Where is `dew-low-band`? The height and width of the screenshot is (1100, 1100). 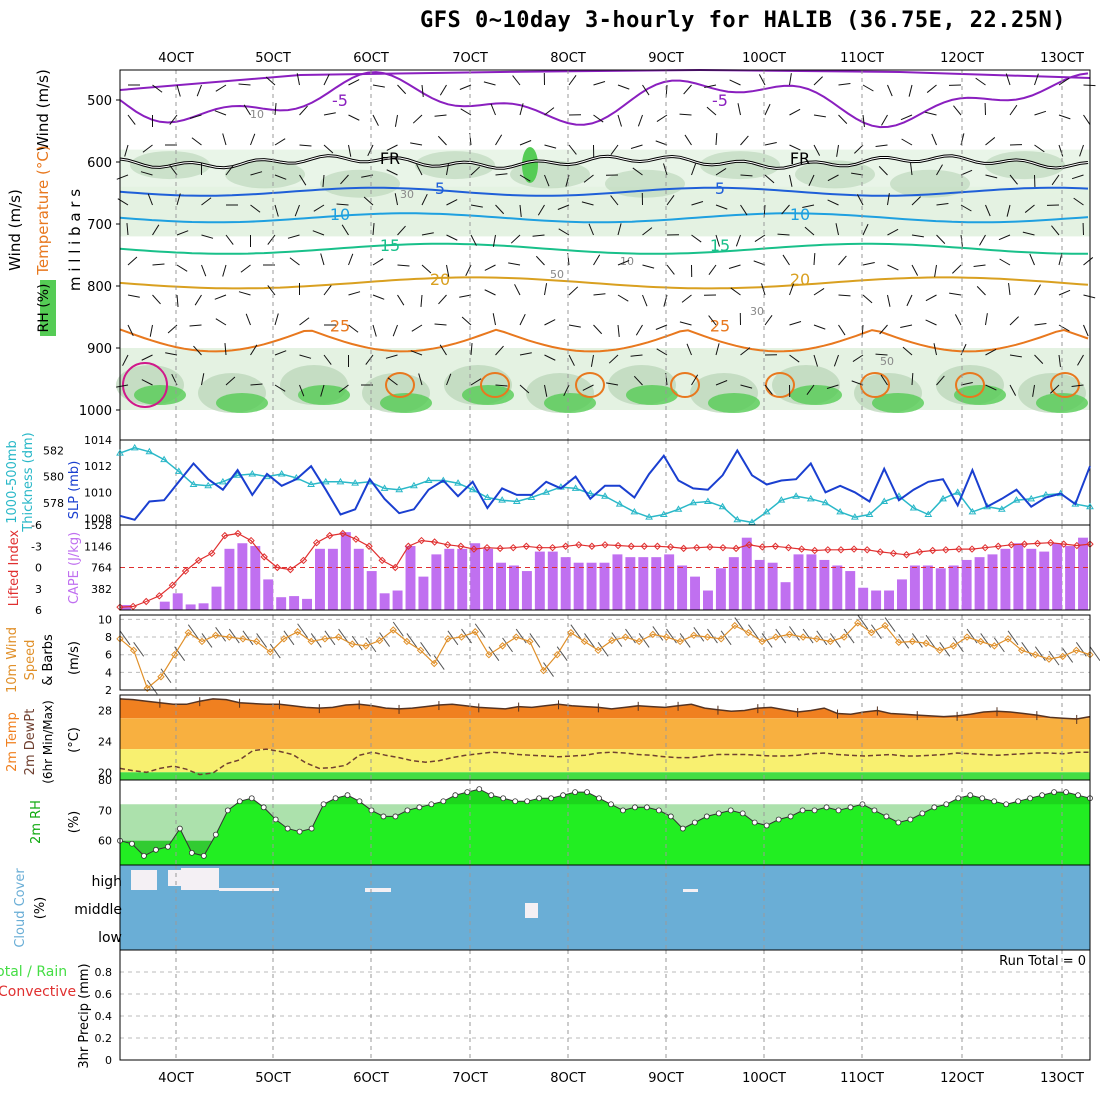 dew-low-band is located at coordinates (605, 776).